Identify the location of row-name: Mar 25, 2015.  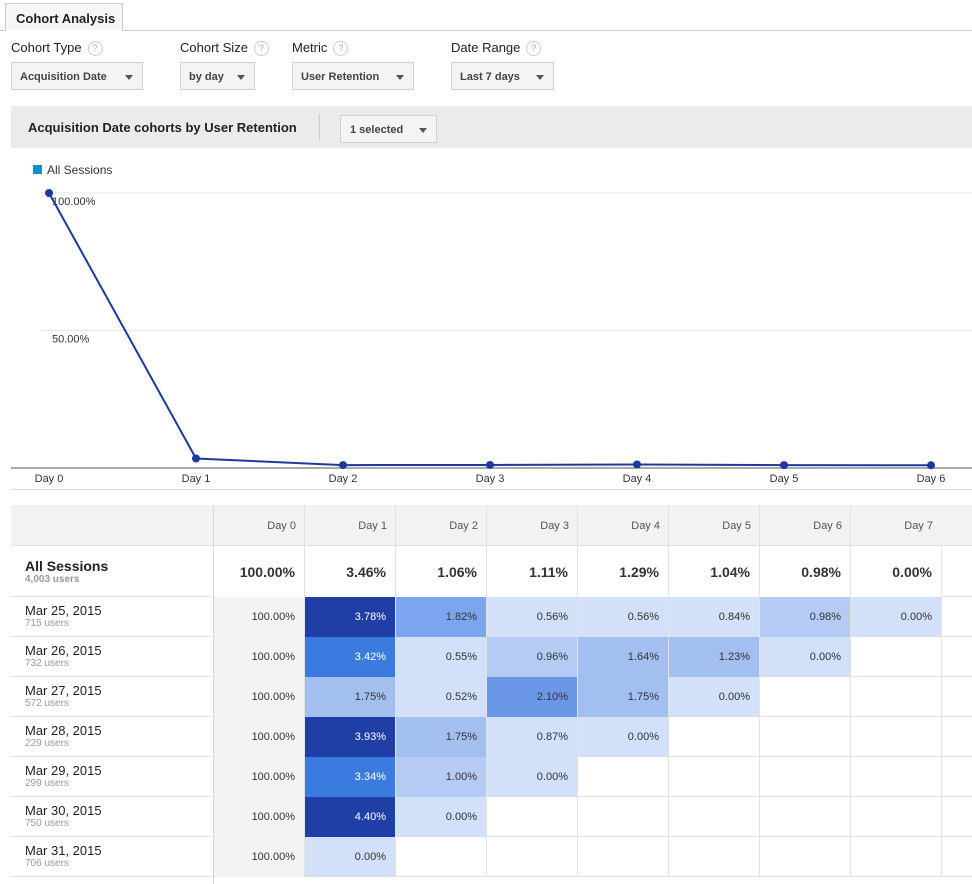
(63, 610).